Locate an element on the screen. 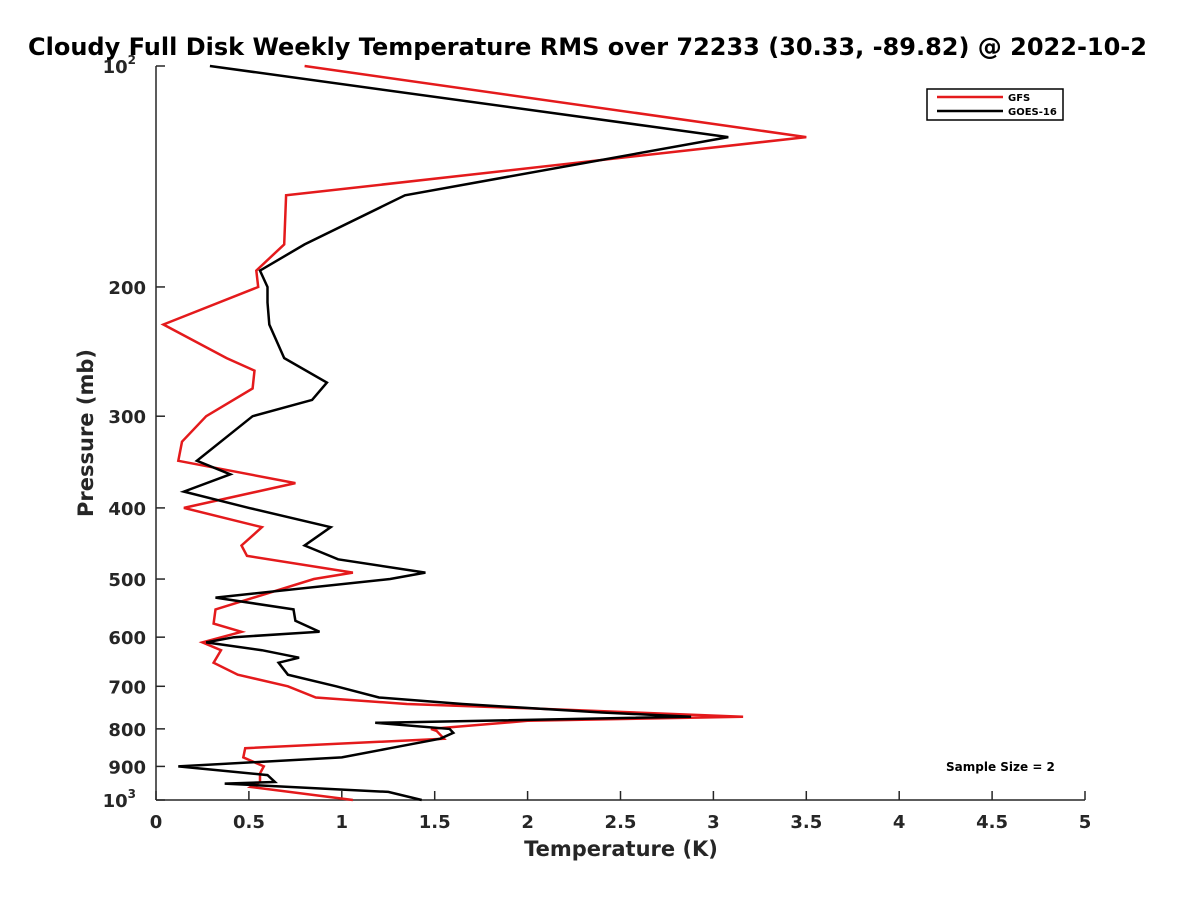 Image resolution: width=1200 pixels, height=900 pixels. legend: GFS GOES-16 is located at coordinates (995, 104).